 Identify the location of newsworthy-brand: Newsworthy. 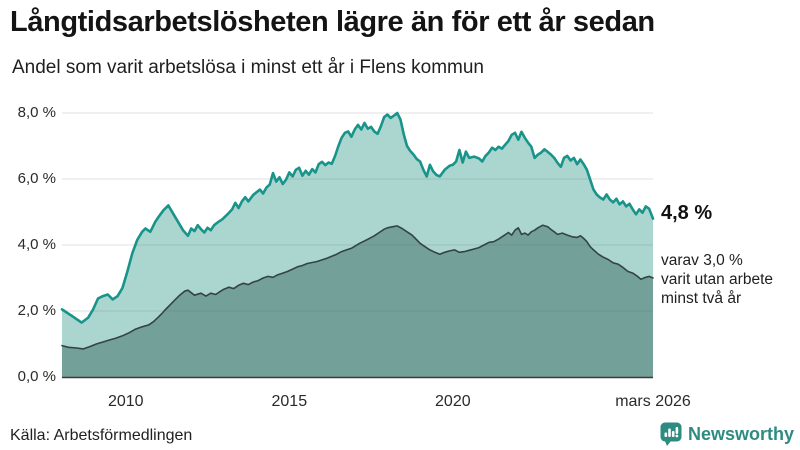
(727, 434).